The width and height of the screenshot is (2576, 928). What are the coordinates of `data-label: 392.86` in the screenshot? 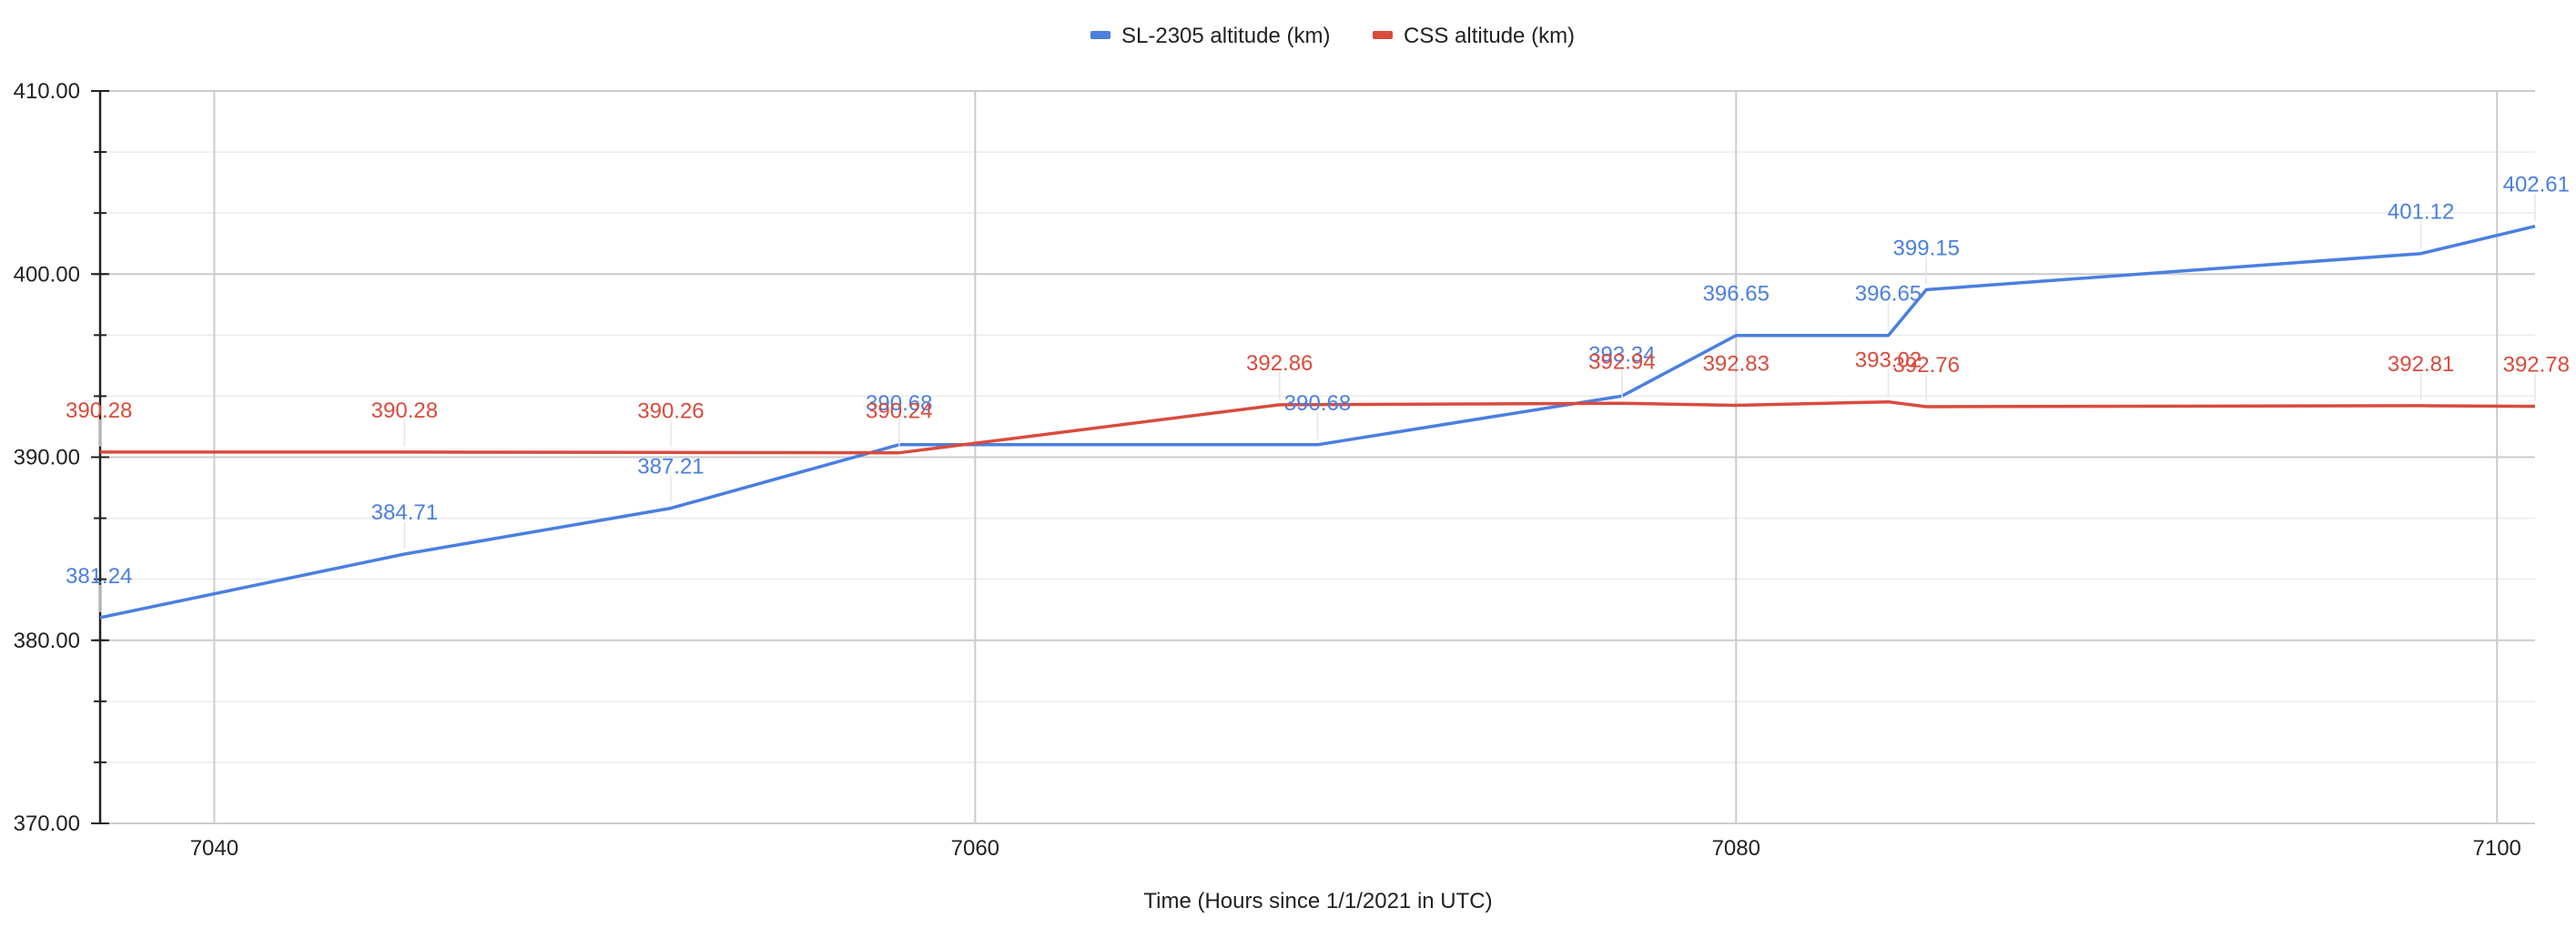 It's located at (1279, 363).